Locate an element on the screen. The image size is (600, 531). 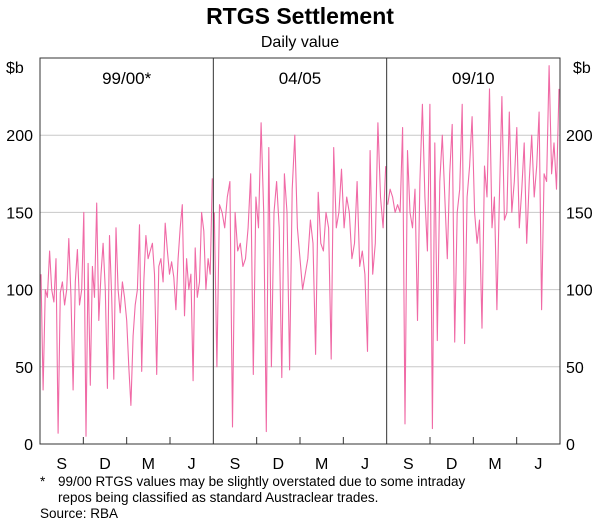
y-tick-label-left: 50 is located at coordinates (24, 368).